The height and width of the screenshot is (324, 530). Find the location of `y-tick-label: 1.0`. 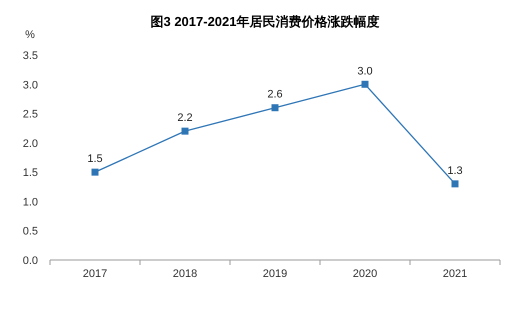

y-tick-label: 1.0 is located at coordinates (30, 202).